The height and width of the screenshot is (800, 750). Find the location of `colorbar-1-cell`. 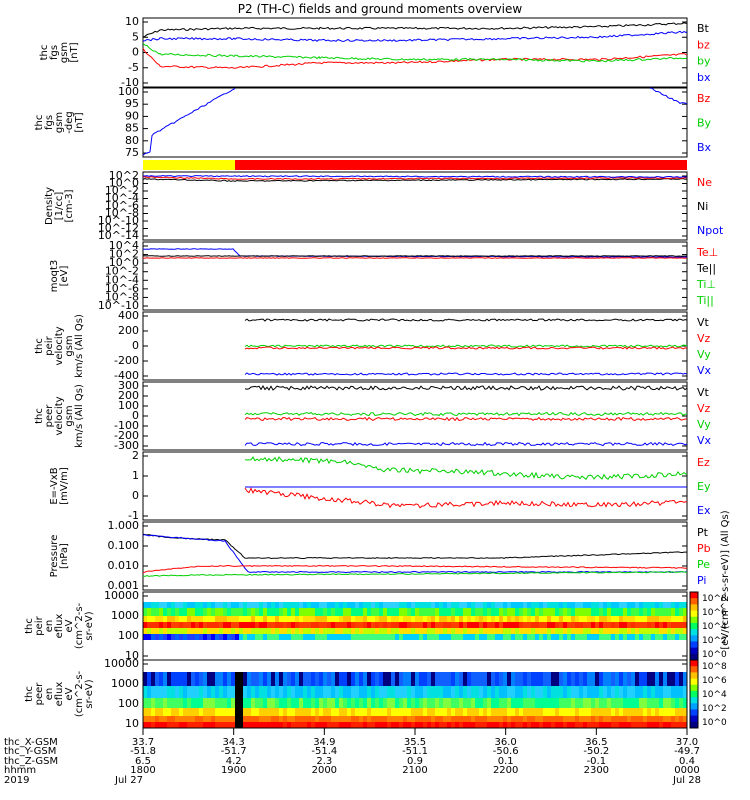

colorbar-1-cell is located at coordinates (694, 651).